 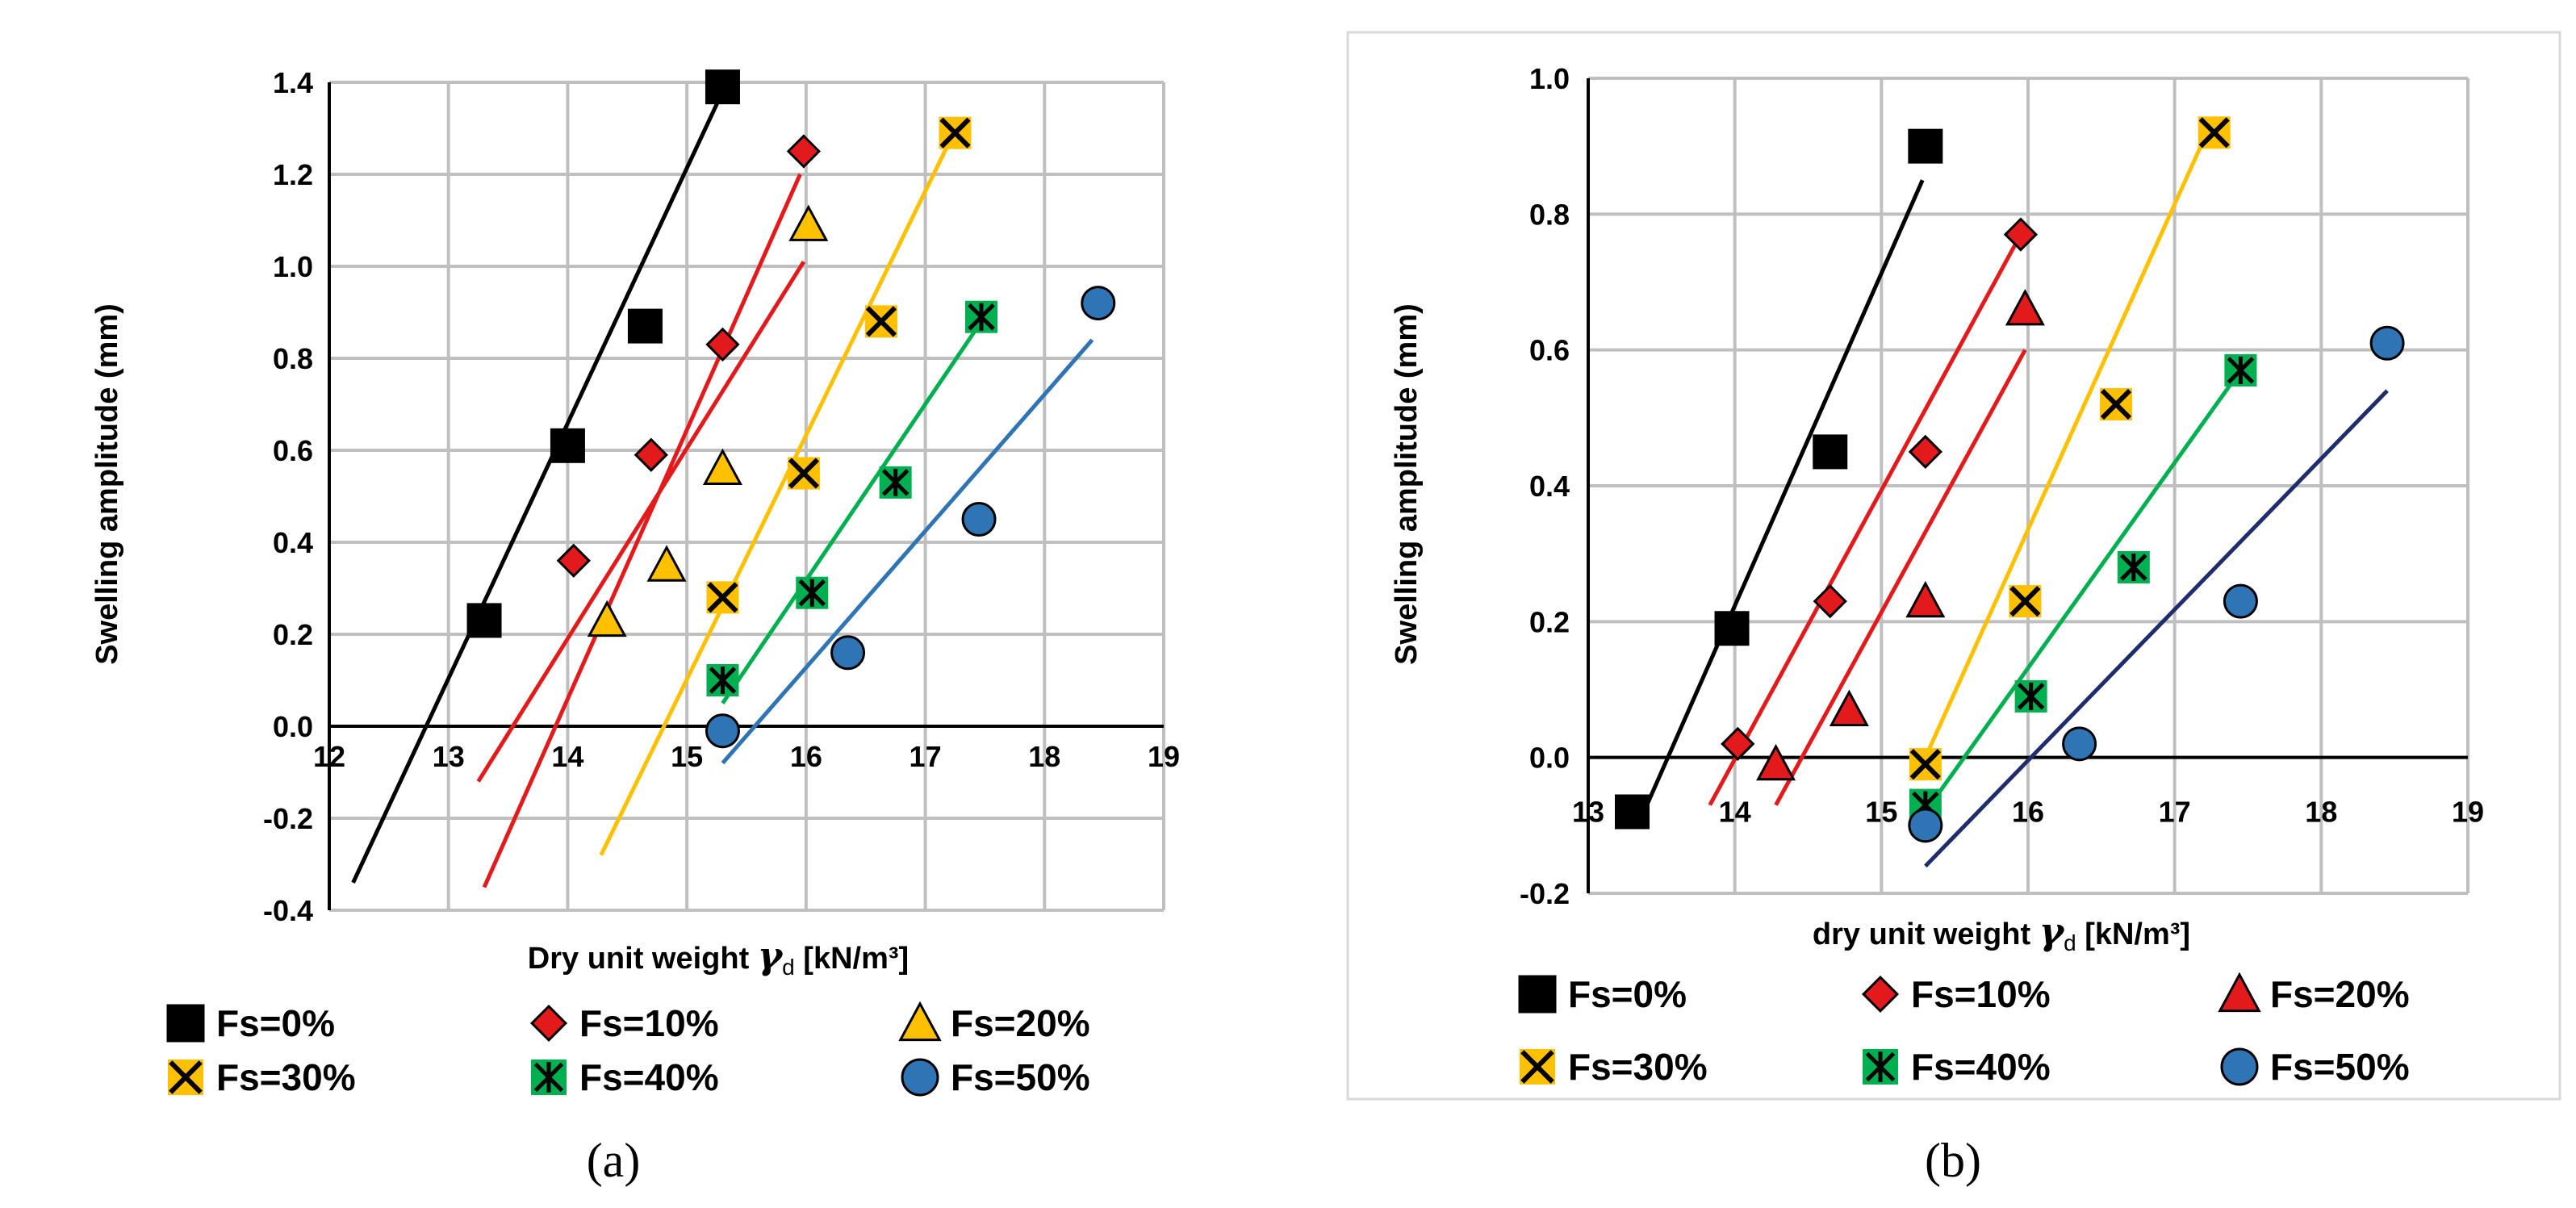 What do you see at coordinates (1881, 812) in the screenshot?
I see `x-tick-label: 15` at bounding box center [1881, 812].